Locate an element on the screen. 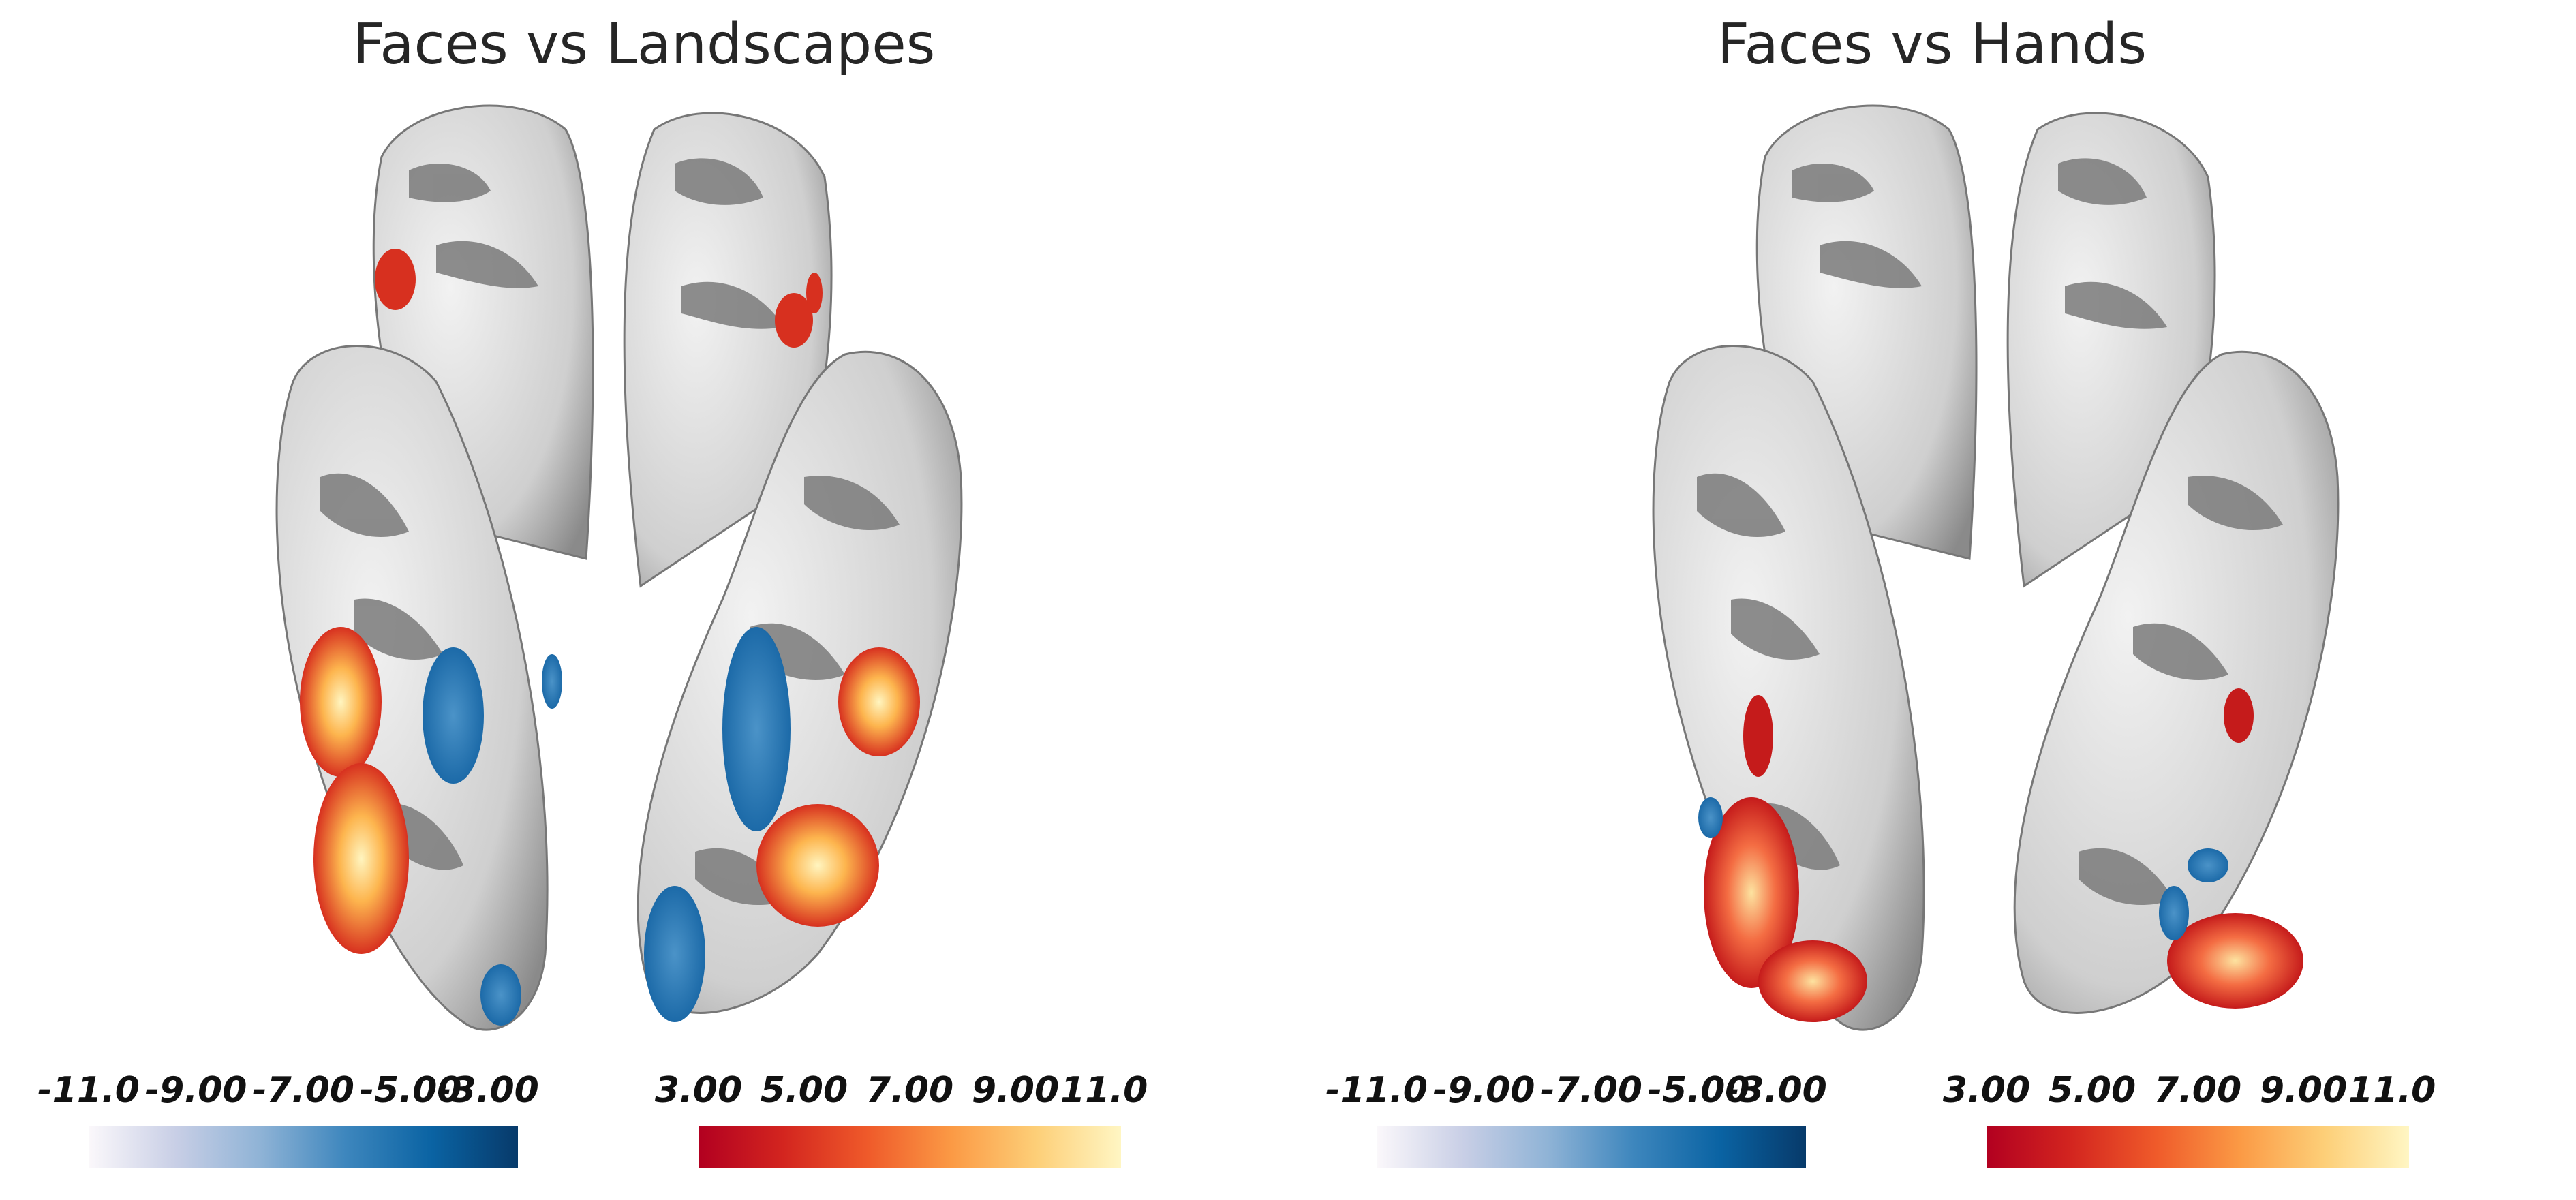  panel-title: Faces vs Landscapes is located at coordinates (644, 45).